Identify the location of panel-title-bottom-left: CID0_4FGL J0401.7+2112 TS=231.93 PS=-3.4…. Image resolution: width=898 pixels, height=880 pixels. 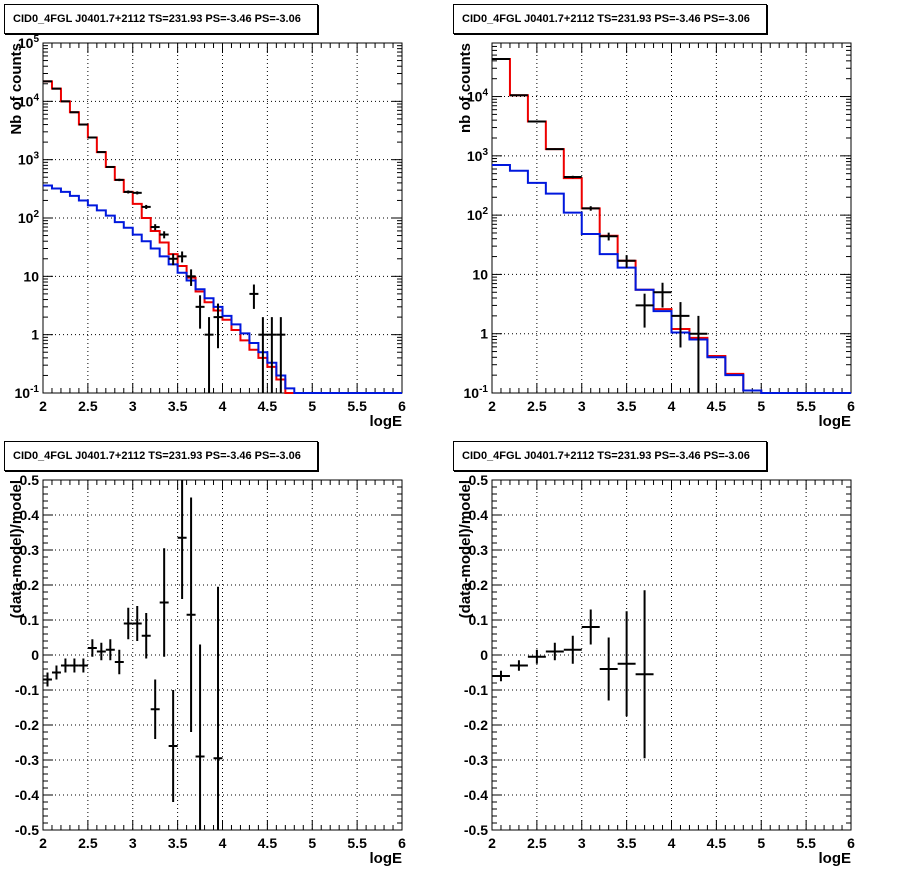
(161, 456).